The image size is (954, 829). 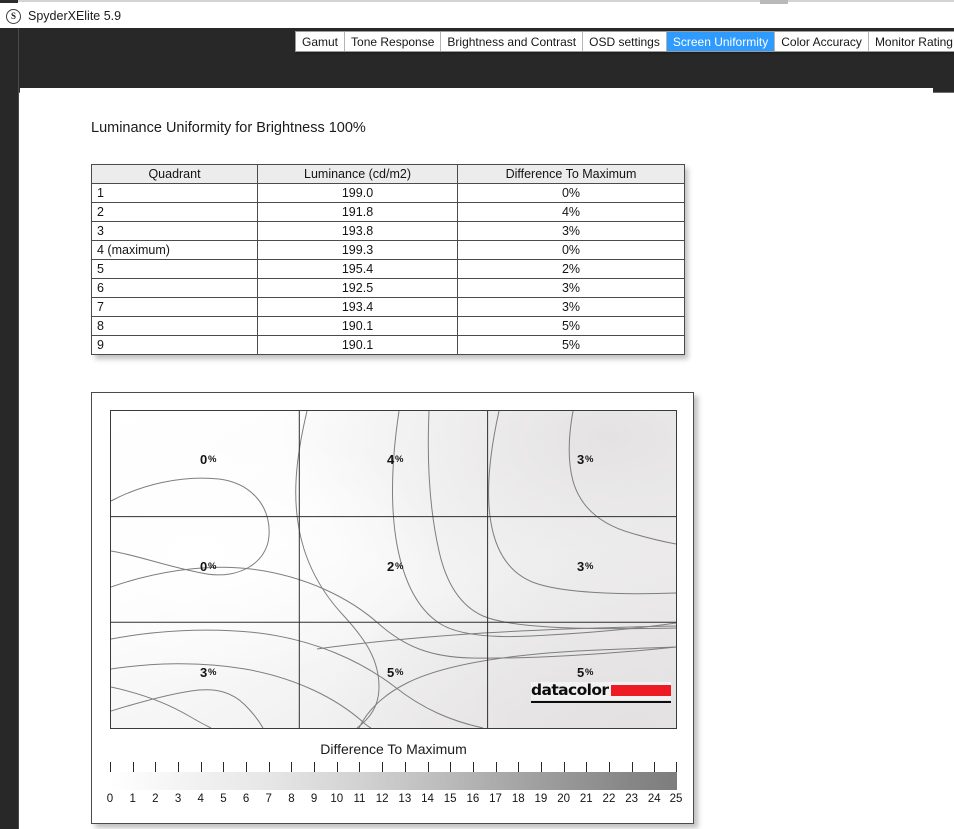 What do you see at coordinates (174, 345) in the screenshot?
I see `cell-quadrant: 9` at bounding box center [174, 345].